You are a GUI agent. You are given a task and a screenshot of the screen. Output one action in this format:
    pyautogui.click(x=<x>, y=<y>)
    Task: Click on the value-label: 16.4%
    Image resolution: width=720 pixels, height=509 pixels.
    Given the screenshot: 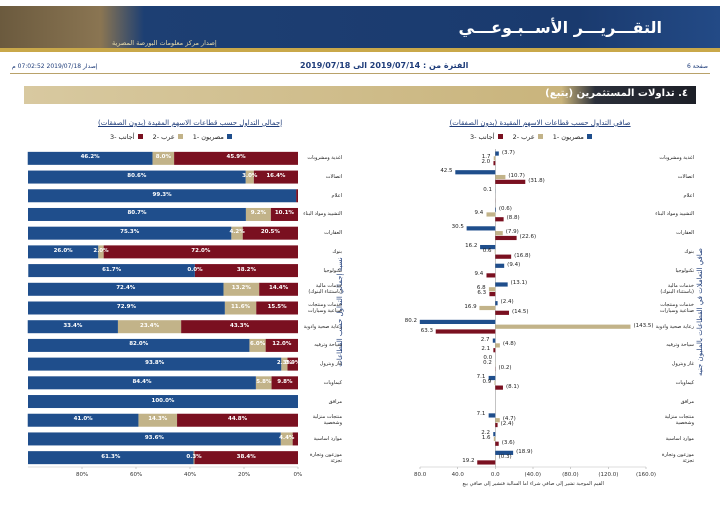 What is the action you would take?
    pyautogui.click(x=276, y=176)
    